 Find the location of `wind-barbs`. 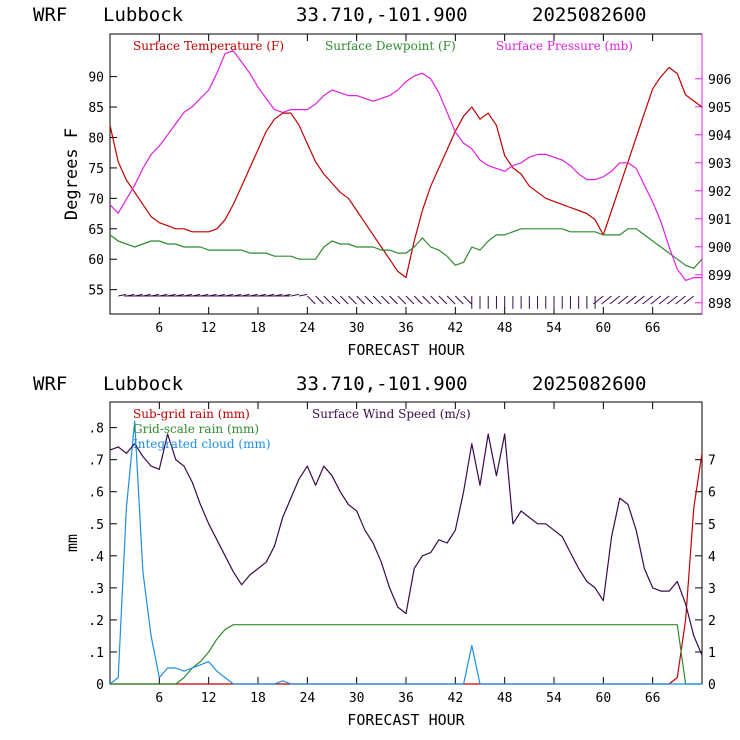

wind-barbs is located at coordinates (406, 301).